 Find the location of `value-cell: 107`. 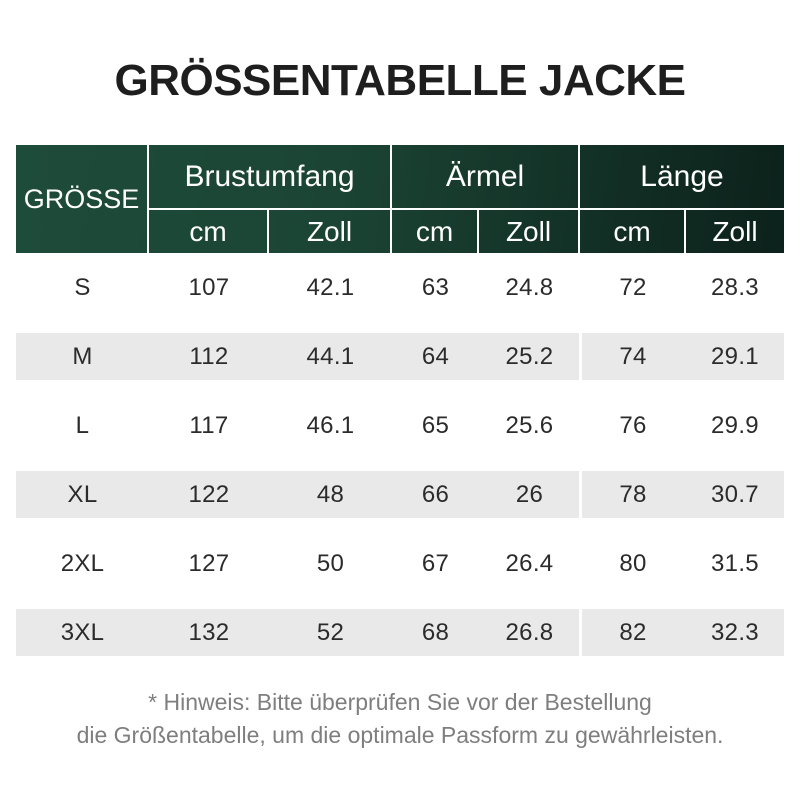

value-cell: 107 is located at coordinates (209, 287).